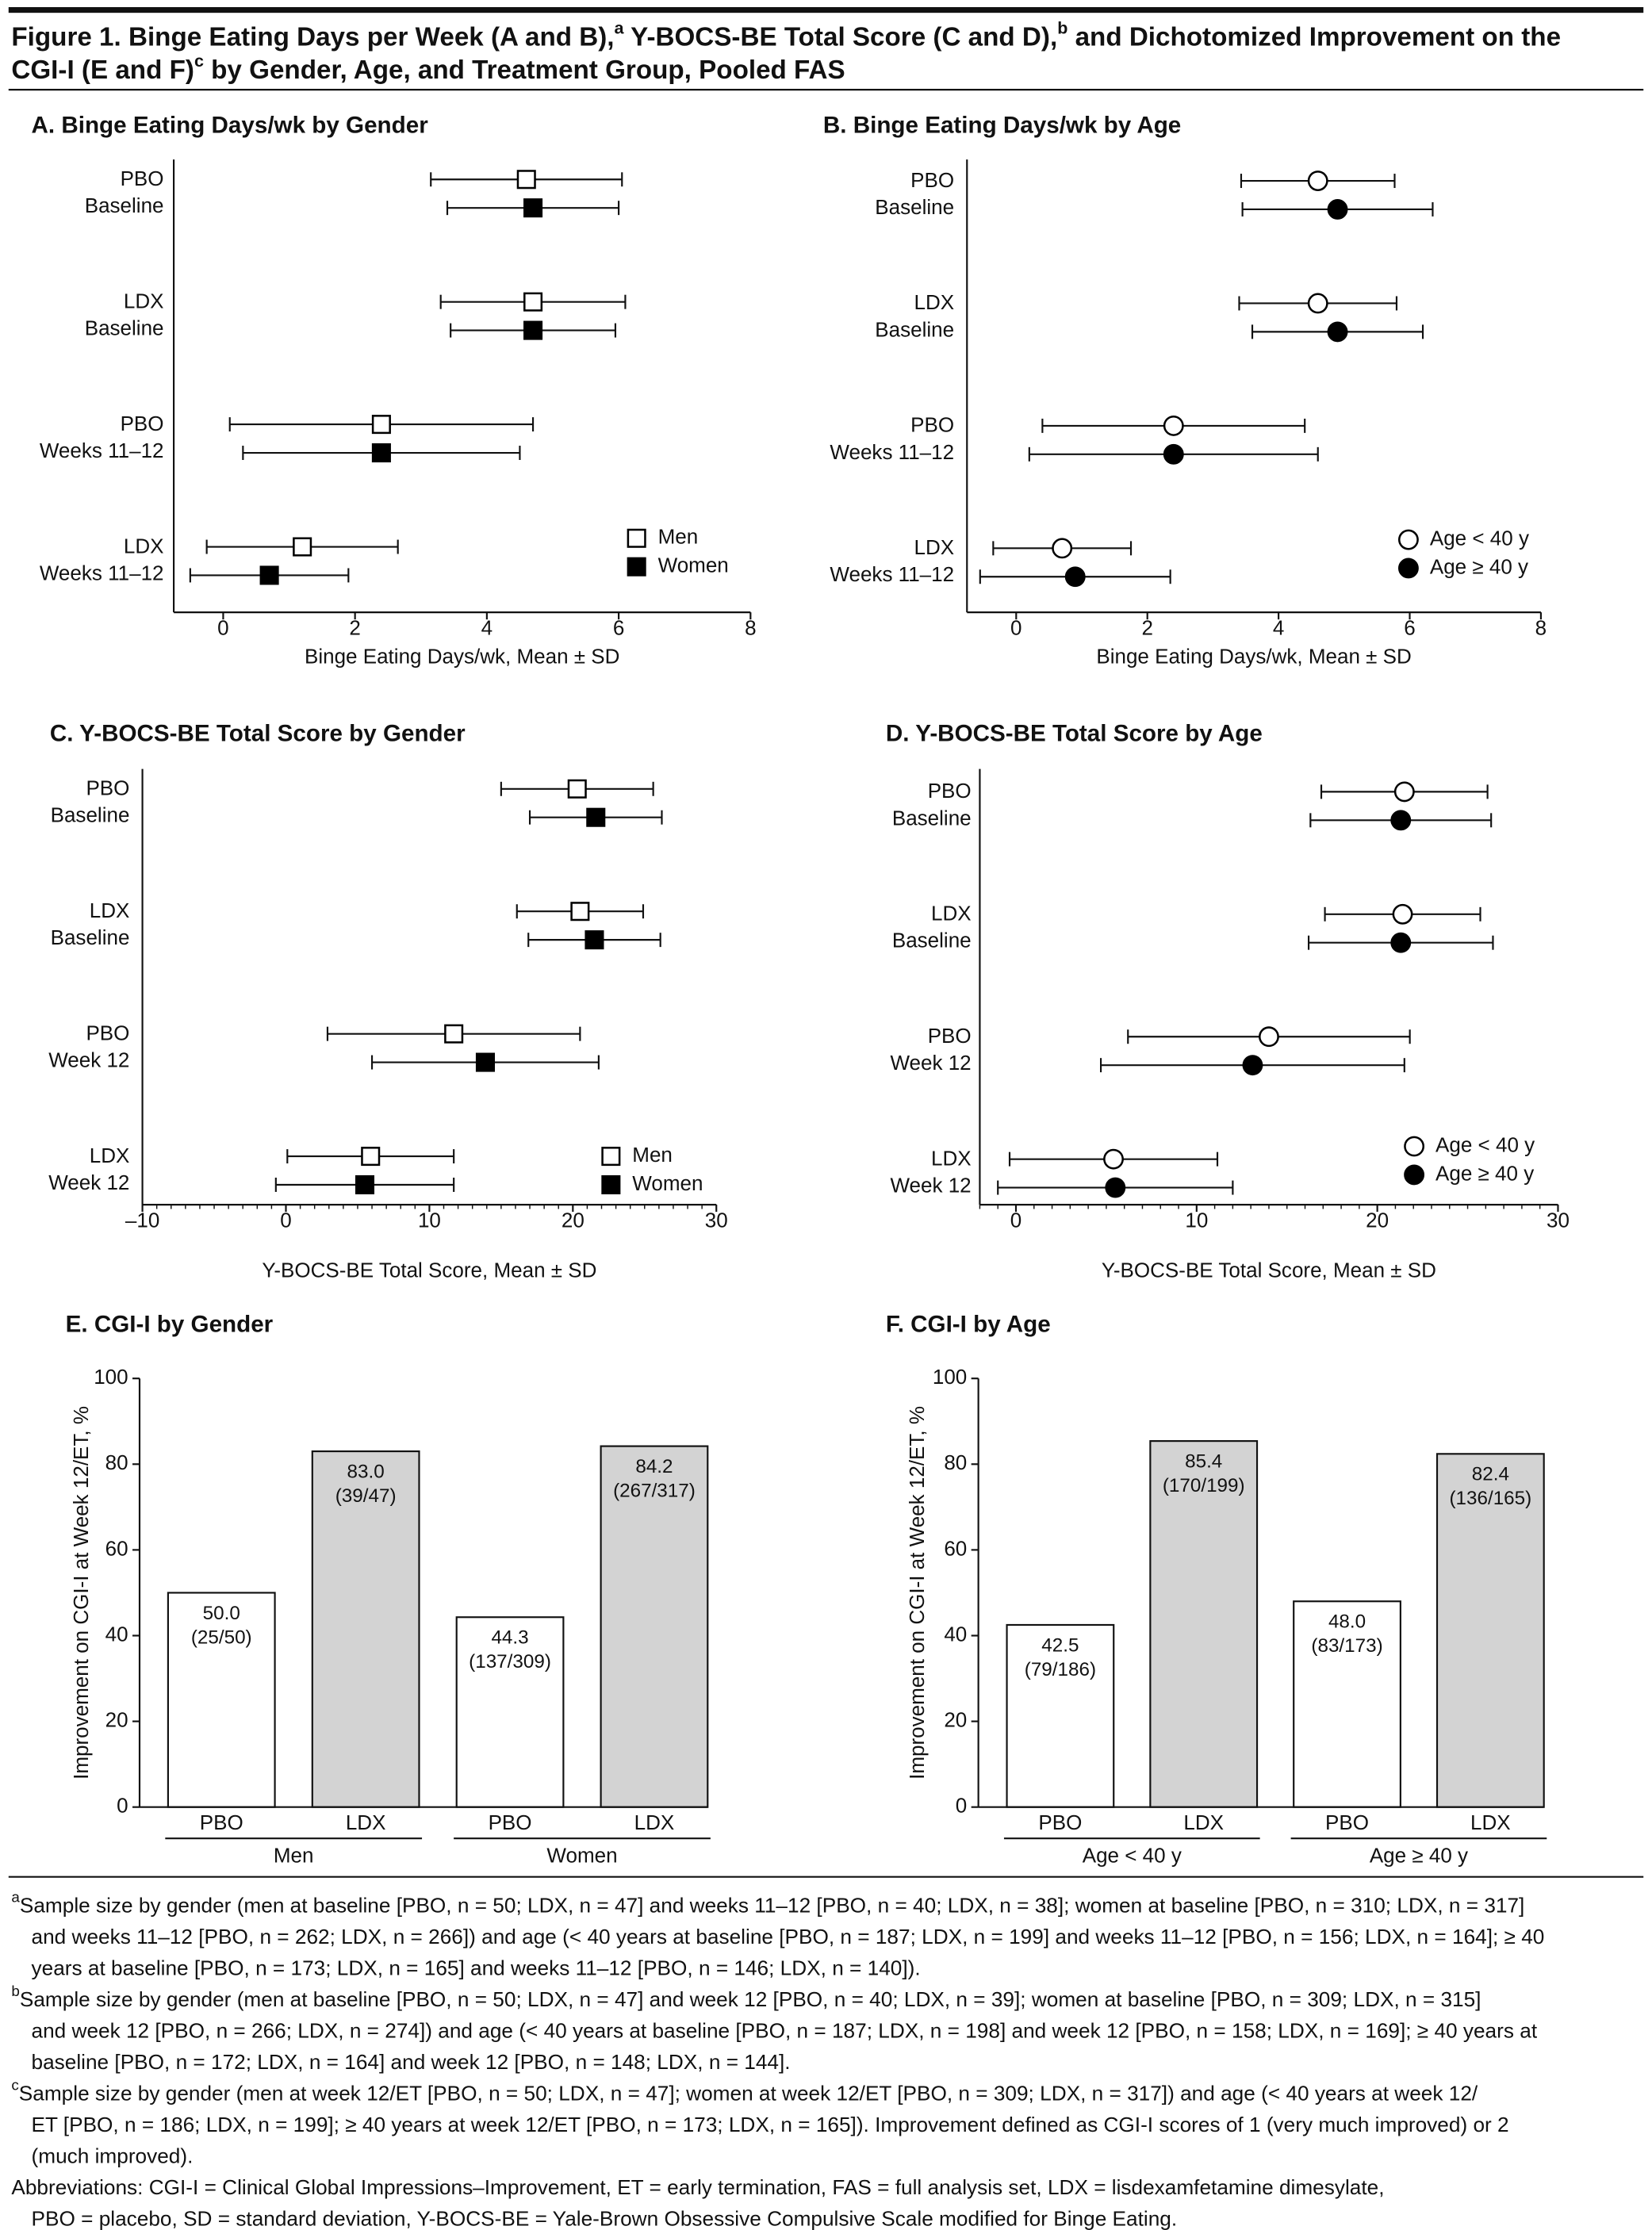 This screenshot has height=2230, width=1652. I want to click on value-label: 44.3, so click(509, 1638).